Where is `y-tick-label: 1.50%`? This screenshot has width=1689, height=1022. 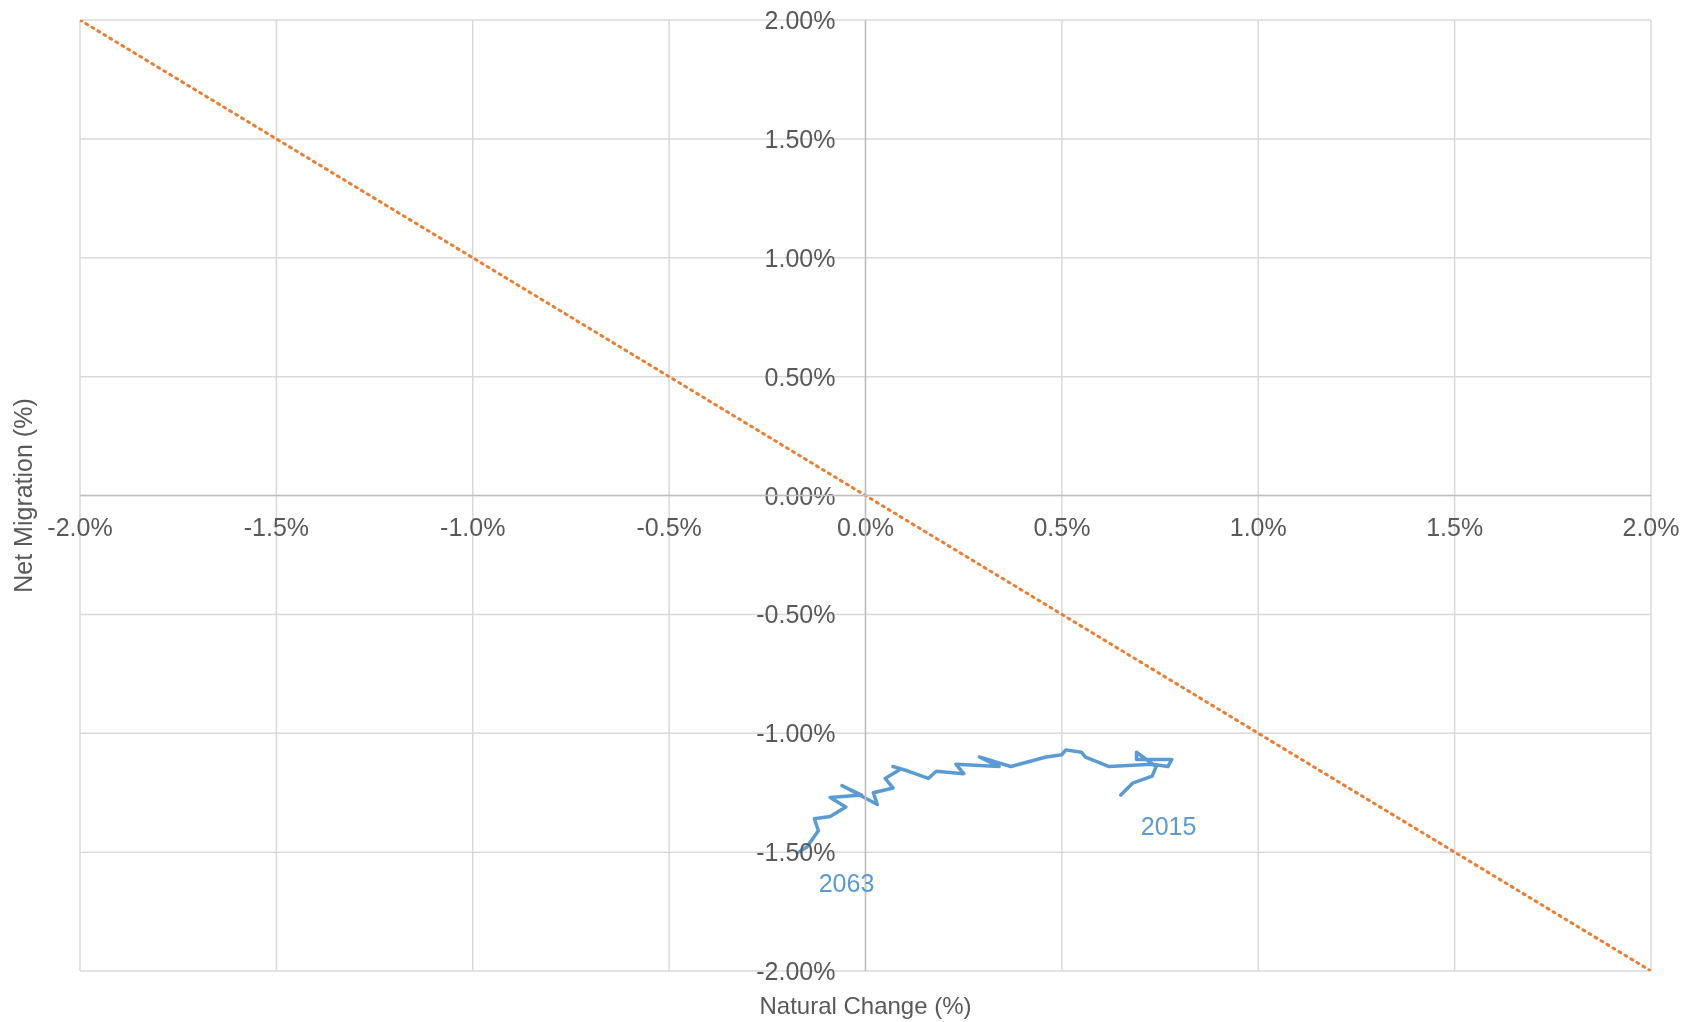
y-tick-label: 1.50% is located at coordinates (800, 138).